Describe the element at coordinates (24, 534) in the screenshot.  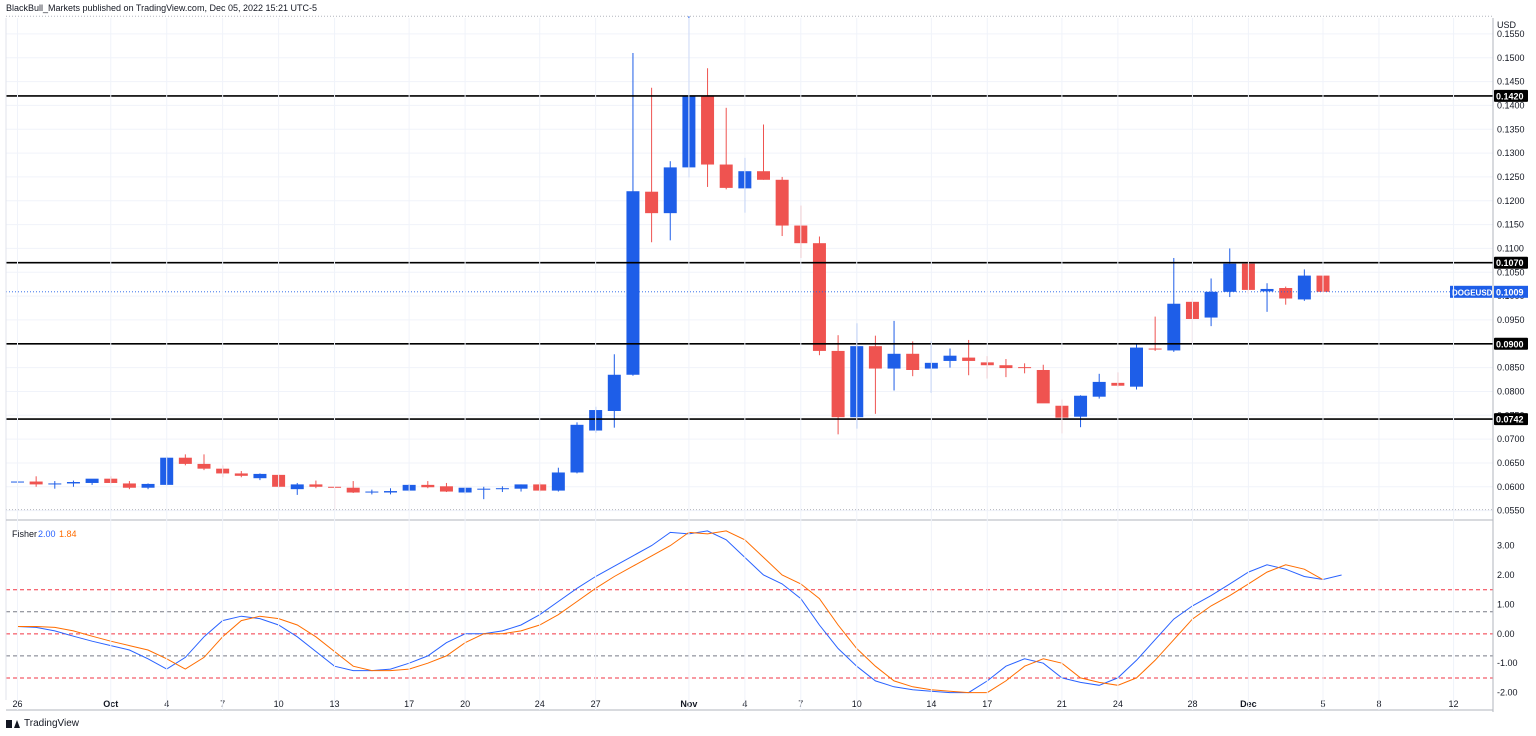
I see `fisher-title: Fisher` at that location.